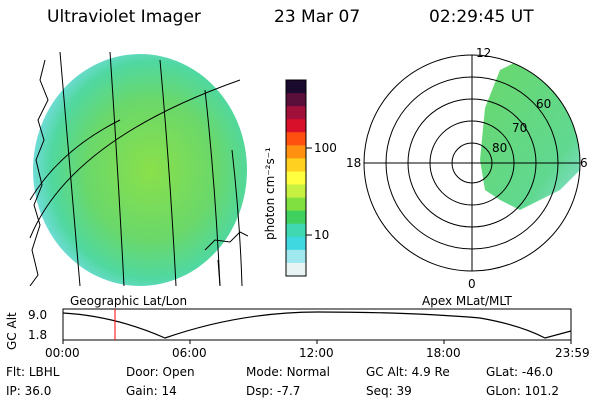 The width and height of the screenshot is (600, 400). What do you see at coordinates (62, 353) in the screenshot?
I see `timeline-x-tick-0000: 00:00` at bounding box center [62, 353].